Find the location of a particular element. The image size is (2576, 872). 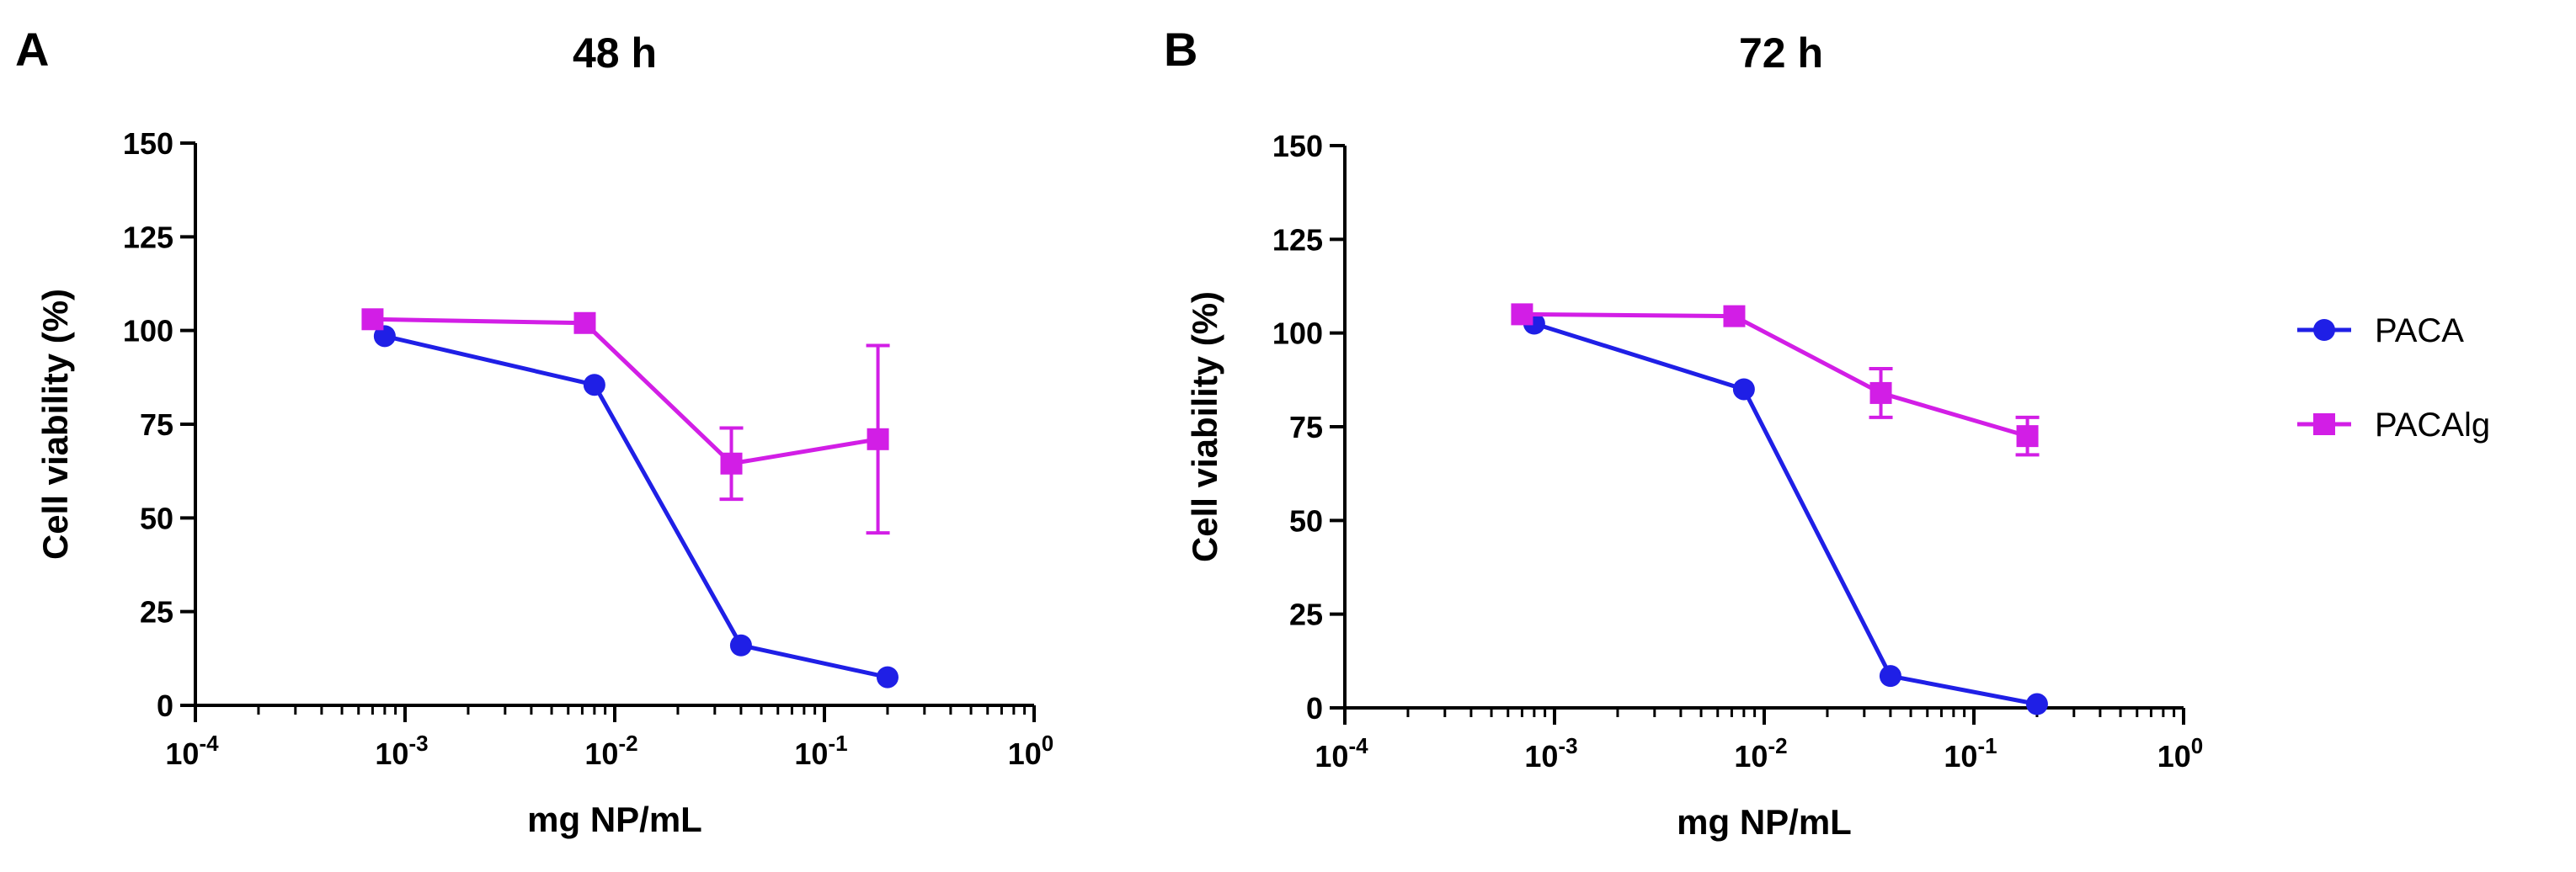

panel-label: A is located at coordinates (32, 50).